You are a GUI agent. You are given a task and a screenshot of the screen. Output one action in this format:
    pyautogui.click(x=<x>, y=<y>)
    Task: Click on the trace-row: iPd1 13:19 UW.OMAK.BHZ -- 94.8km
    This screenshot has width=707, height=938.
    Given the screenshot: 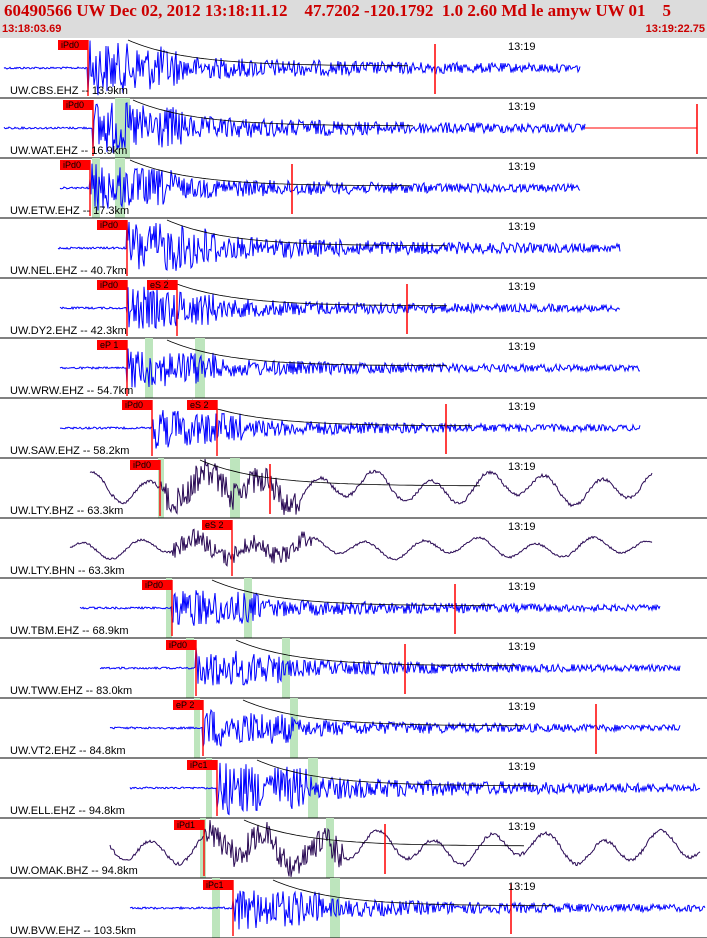 What is the action you would take?
    pyautogui.click(x=353, y=848)
    